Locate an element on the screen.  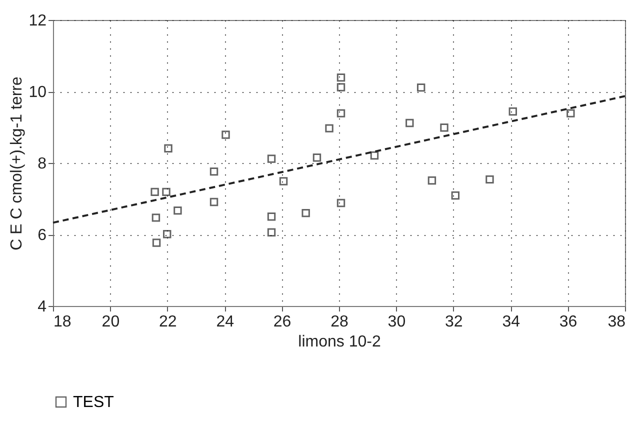
x-tick-label: 24 is located at coordinates (225, 322).